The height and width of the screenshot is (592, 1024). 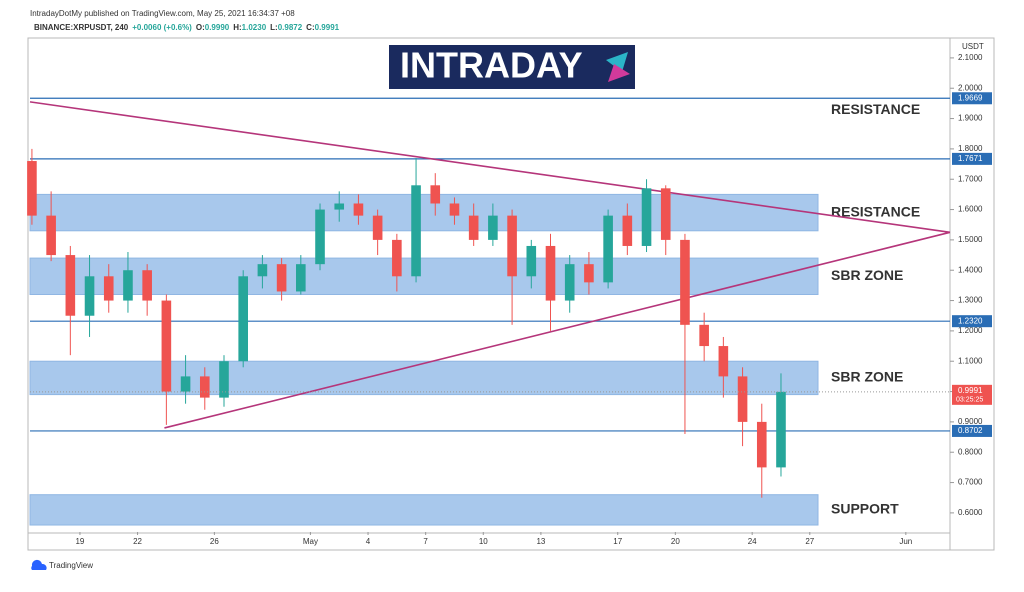 I want to click on ohlc-value: 0.9991, so click(x=327, y=27).